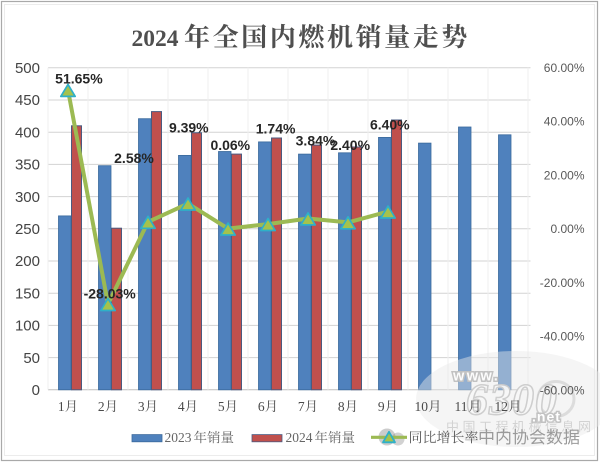 The image size is (600, 468). What do you see at coordinates (301, 406) in the screenshot?
I see `svg-text: 7` at bounding box center [301, 406].